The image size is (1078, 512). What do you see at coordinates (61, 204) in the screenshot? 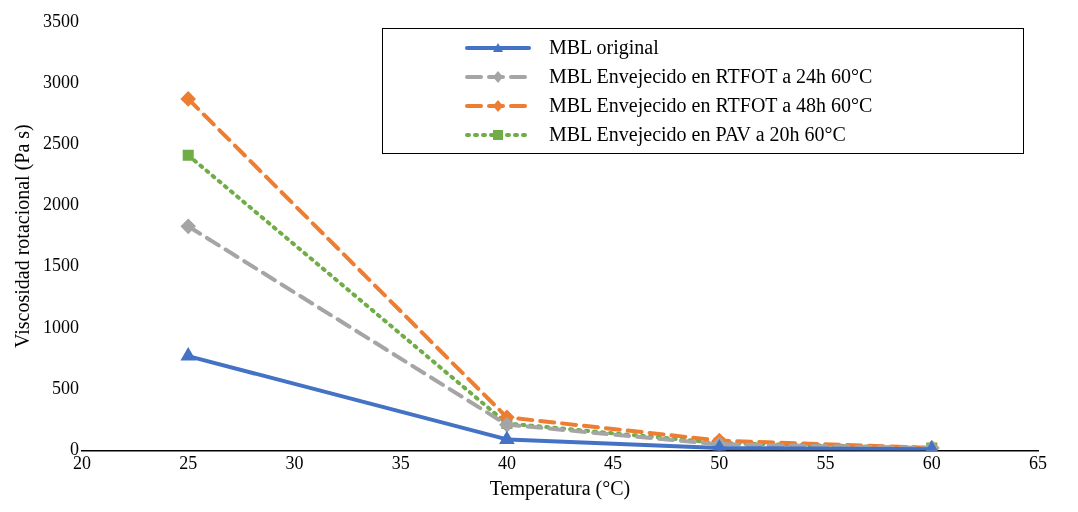
I see `y-tick-label: 2000` at bounding box center [61, 204].